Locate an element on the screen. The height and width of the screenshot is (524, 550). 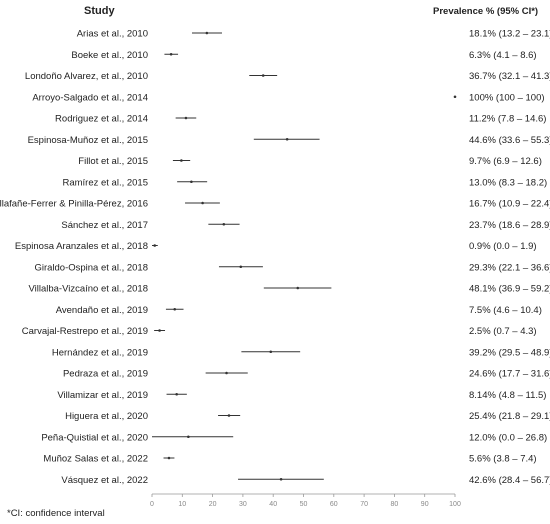
study-label: Boeke et al., 2010 is located at coordinates (109, 55).